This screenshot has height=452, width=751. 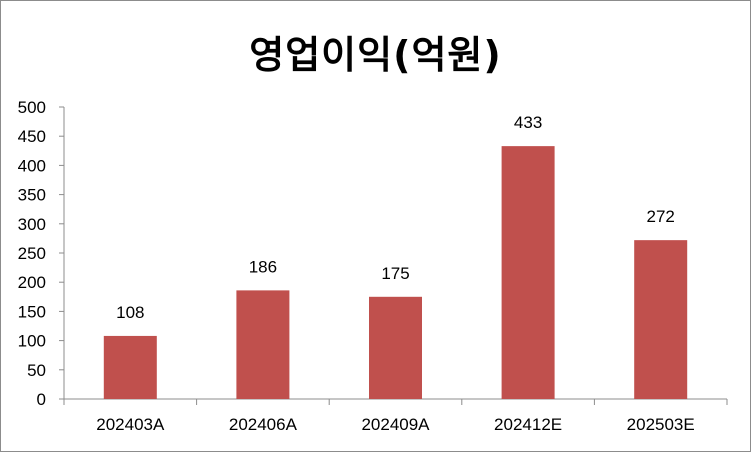 What do you see at coordinates (395, 424) in the screenshot?
I see `x-tick-label: 202409A` at bounding box center [395, 424].